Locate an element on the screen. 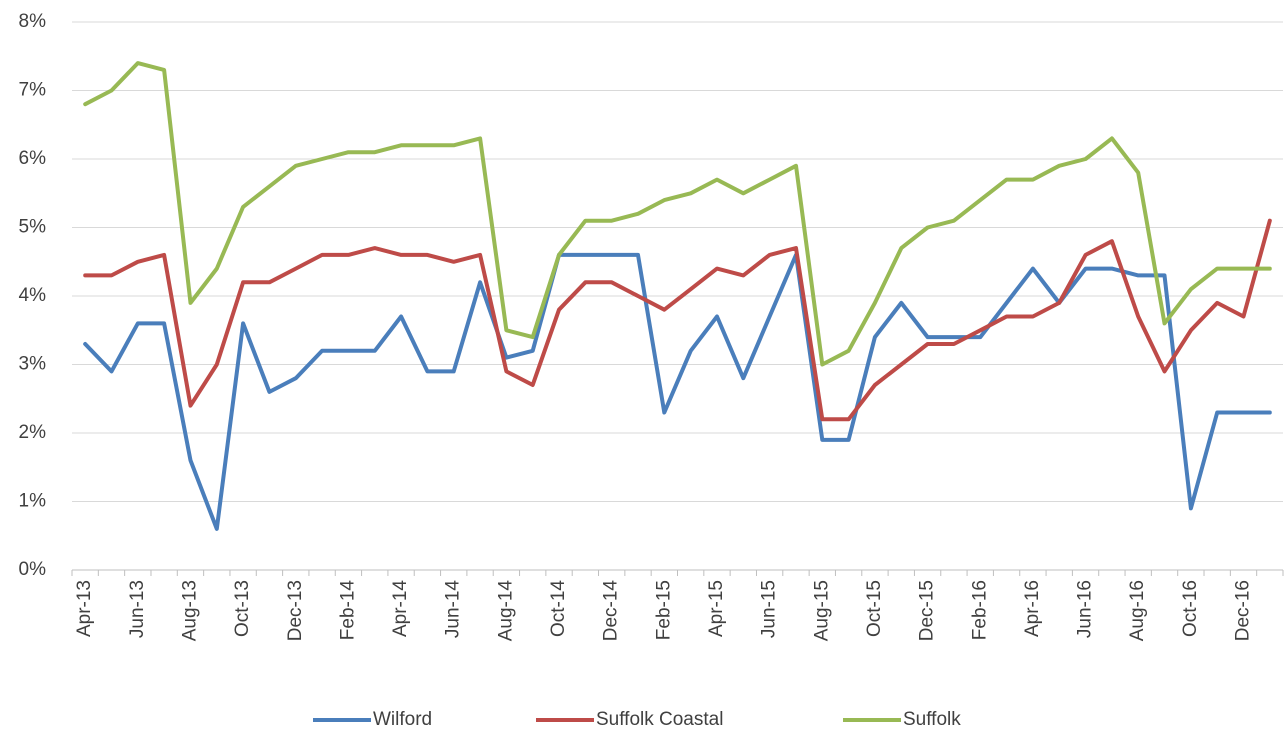 This screenshot has height=743, width=1287. x-tick-label: Jun-14 is located at coordinates (453, 609).